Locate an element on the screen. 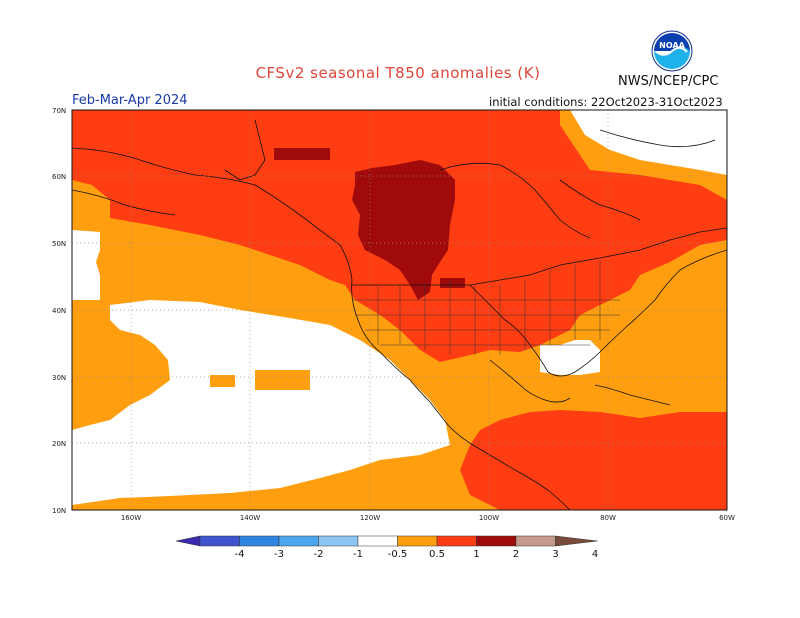 The image size is (800, 618). season-label: Feb-Mar-Apr 2024 is located at coordinates (130, 100).